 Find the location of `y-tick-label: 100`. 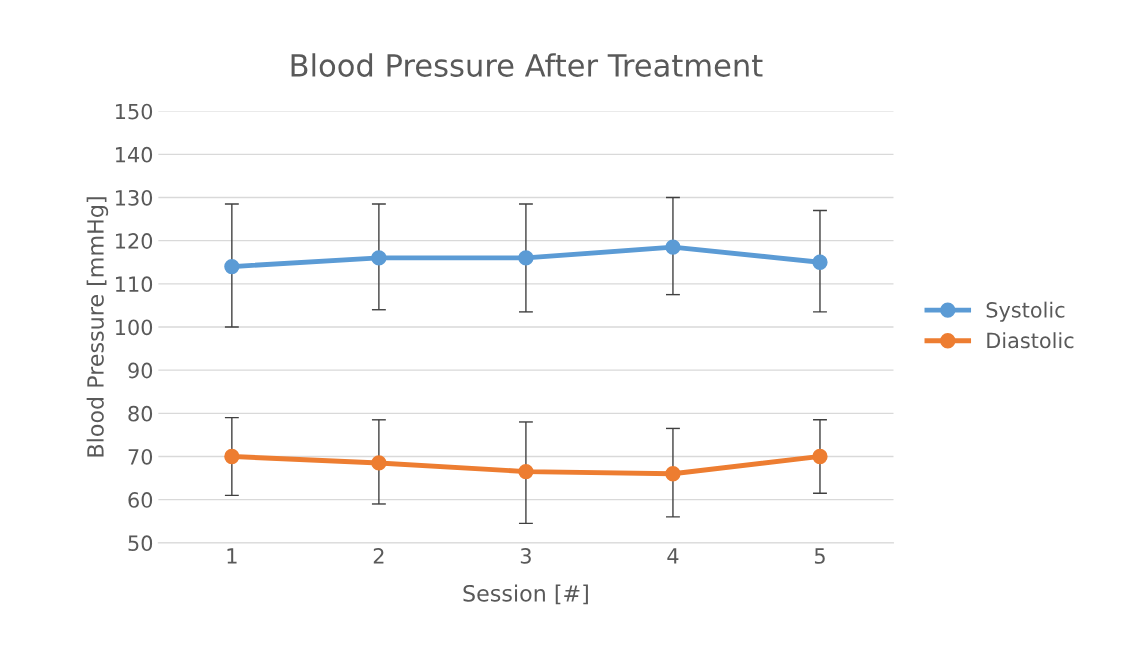

y-tick-label: 100 is located at coordinates (134, 327).